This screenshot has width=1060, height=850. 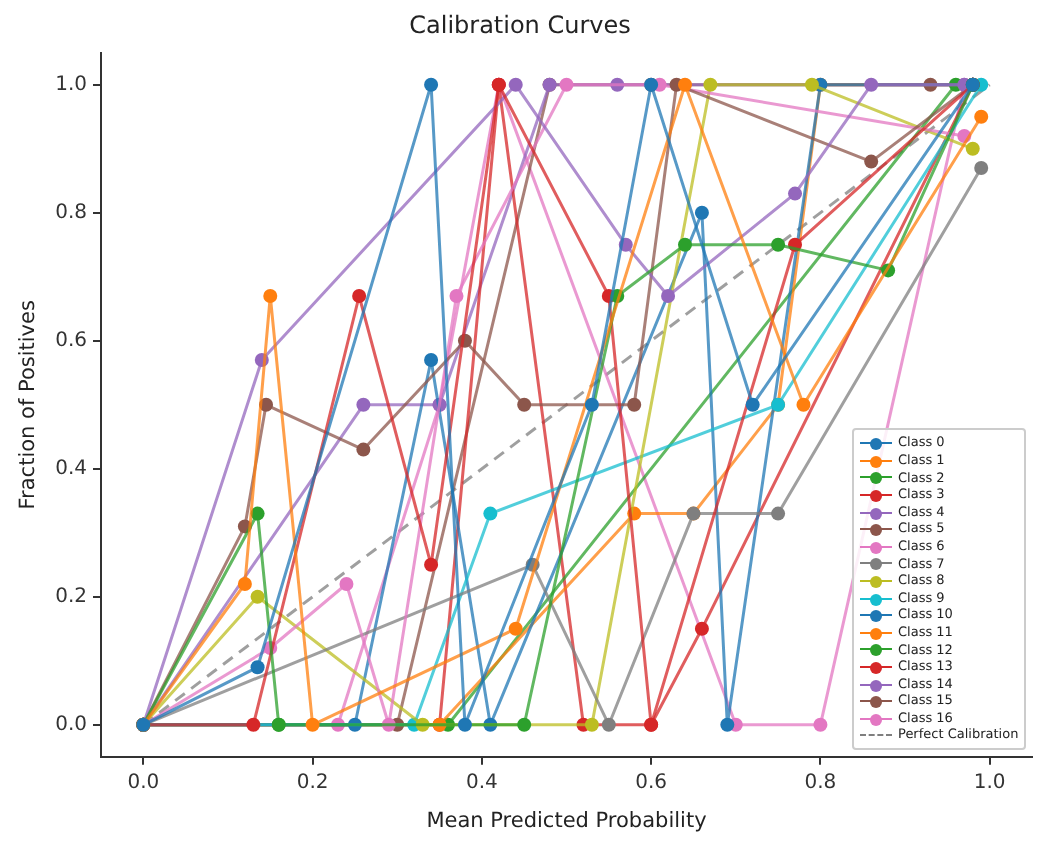 I want to click on x-tick-label: 0.8, so click(x=820, y=782).